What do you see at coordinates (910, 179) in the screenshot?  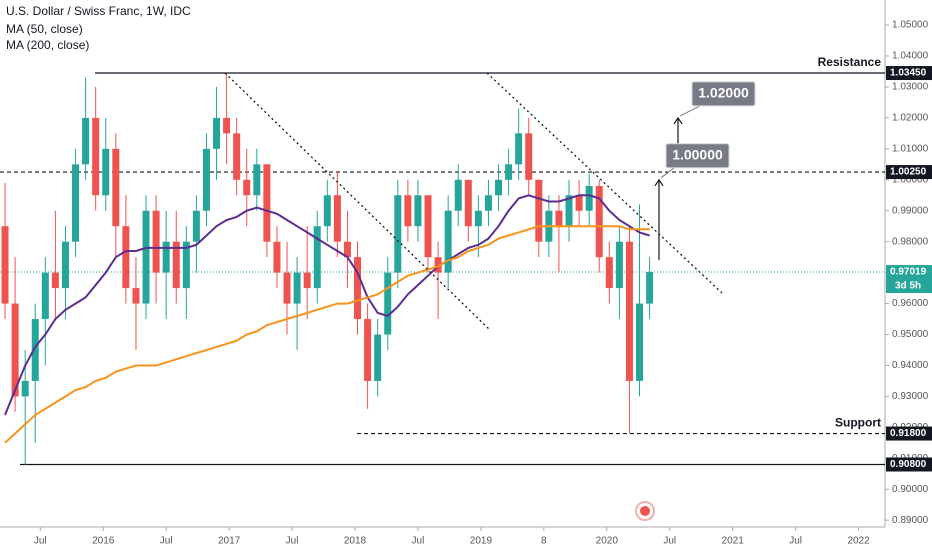 I see `y-tick-label: 1.00000` at bounding box center [910, 179].